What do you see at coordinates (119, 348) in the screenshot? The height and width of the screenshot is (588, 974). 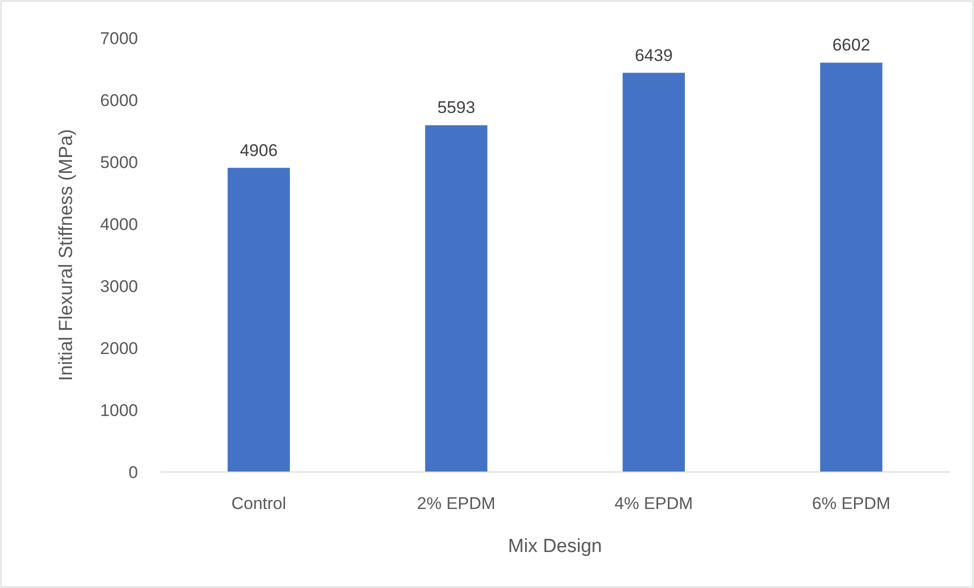 I see `y-tick-label: 2000` at bounding box center [119, 348].